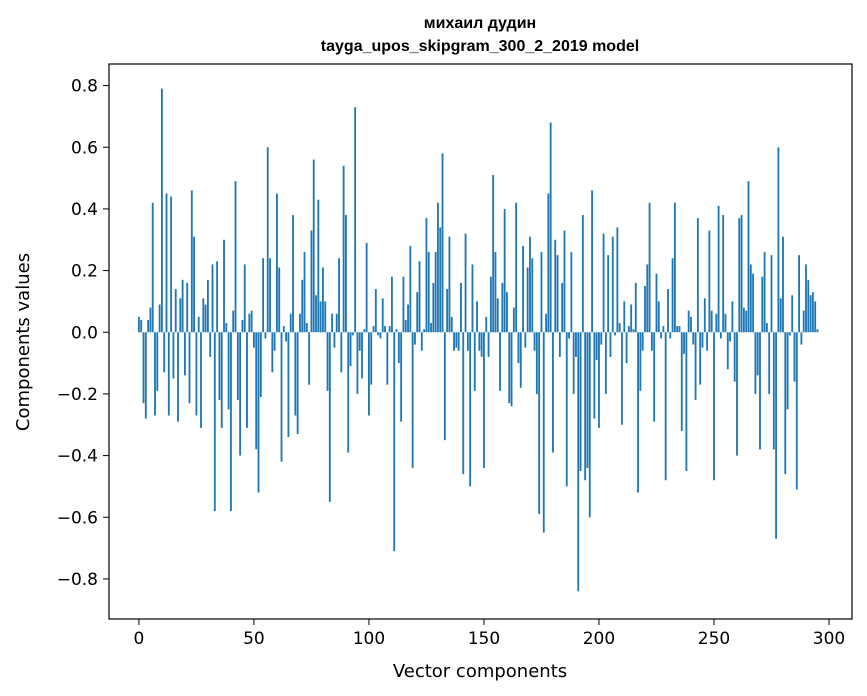  I want to click on y-tick-label: 0.4, so click(84, 210).